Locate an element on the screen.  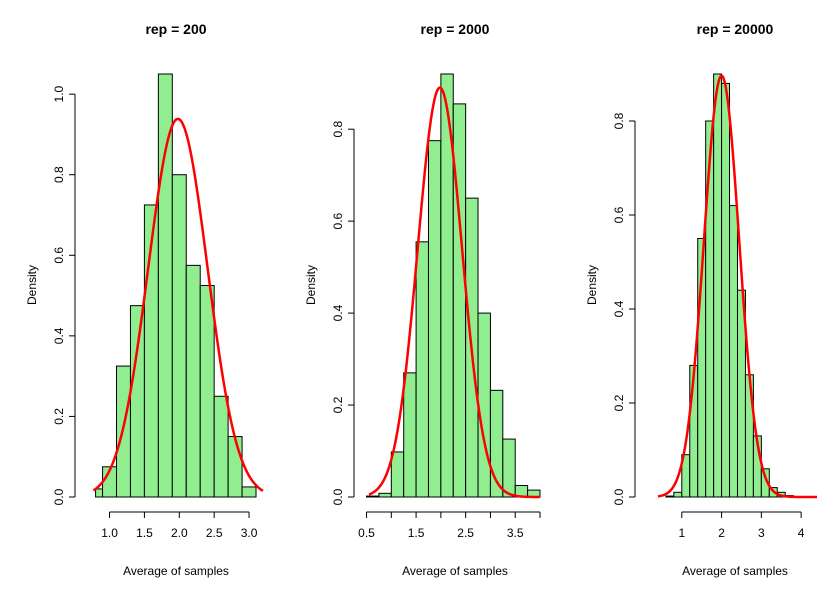
x-tick-label: 3.0 is located at coordinates (249, 533).